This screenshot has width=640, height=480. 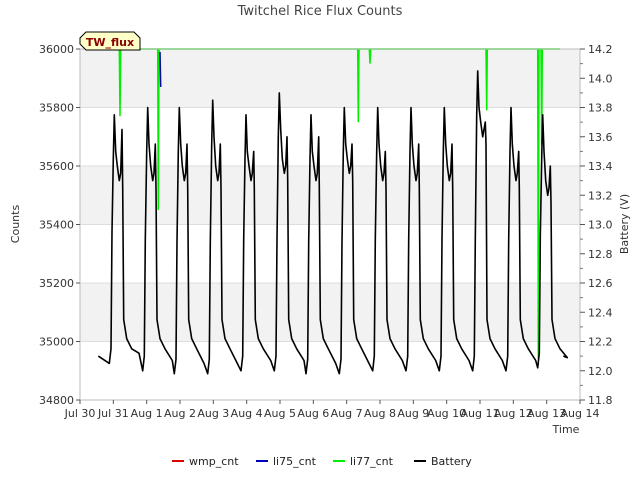 What do you see at coordinates (213, 413) in the screenshot?
I see `x-tick-label: Aug 3` at bounding box center [213, 413].